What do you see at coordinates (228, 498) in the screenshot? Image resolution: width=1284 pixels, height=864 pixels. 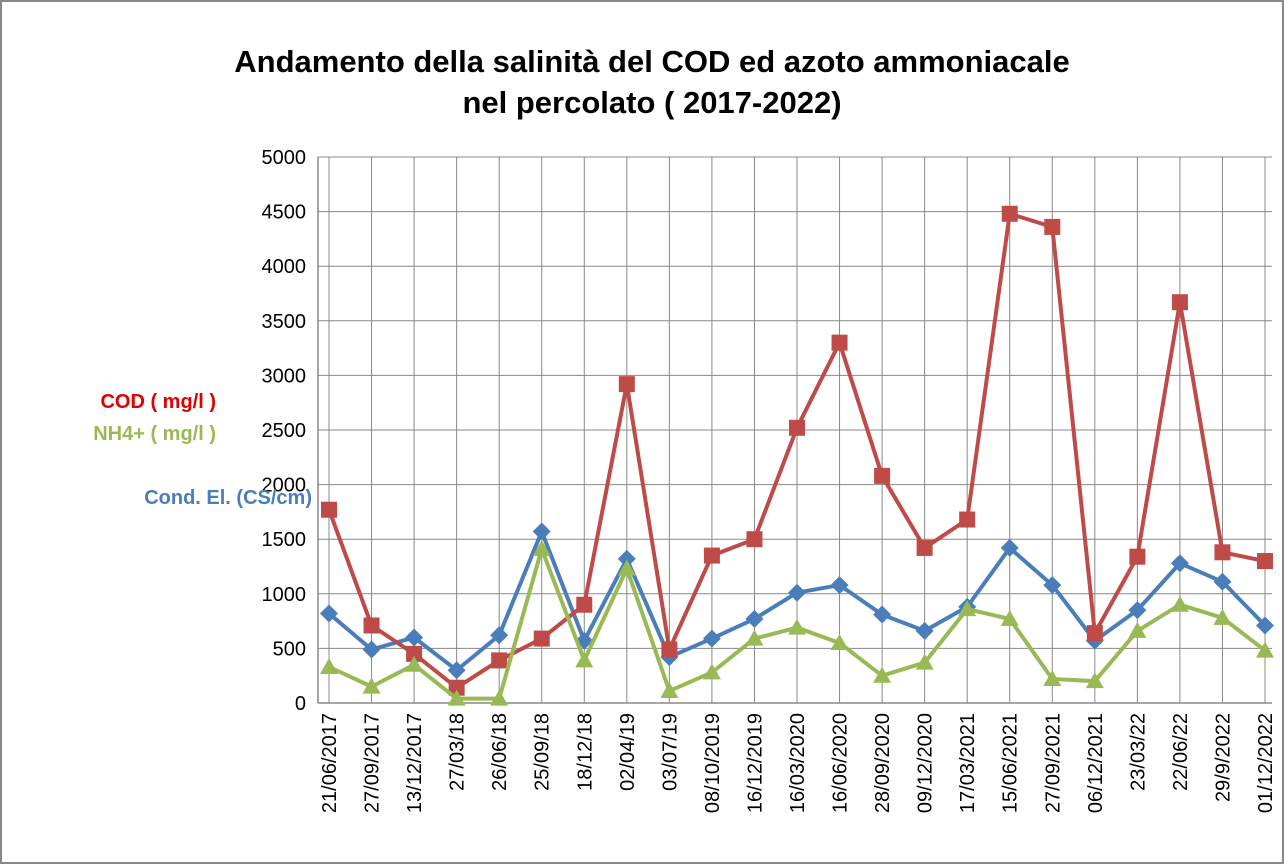 I see `legend-label: Cond. El. (CS/cm)` at bounding box center [228, 498].